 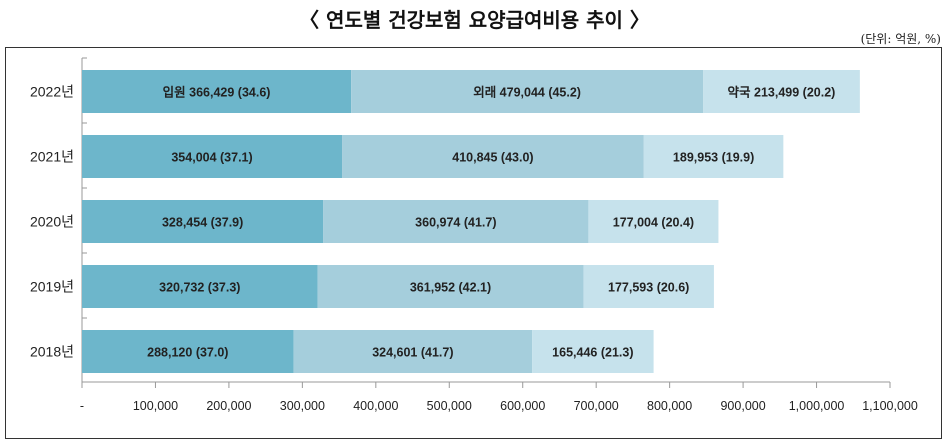 I want to click on data-label: 165,446 (21.3), so click(x=592, y=353).